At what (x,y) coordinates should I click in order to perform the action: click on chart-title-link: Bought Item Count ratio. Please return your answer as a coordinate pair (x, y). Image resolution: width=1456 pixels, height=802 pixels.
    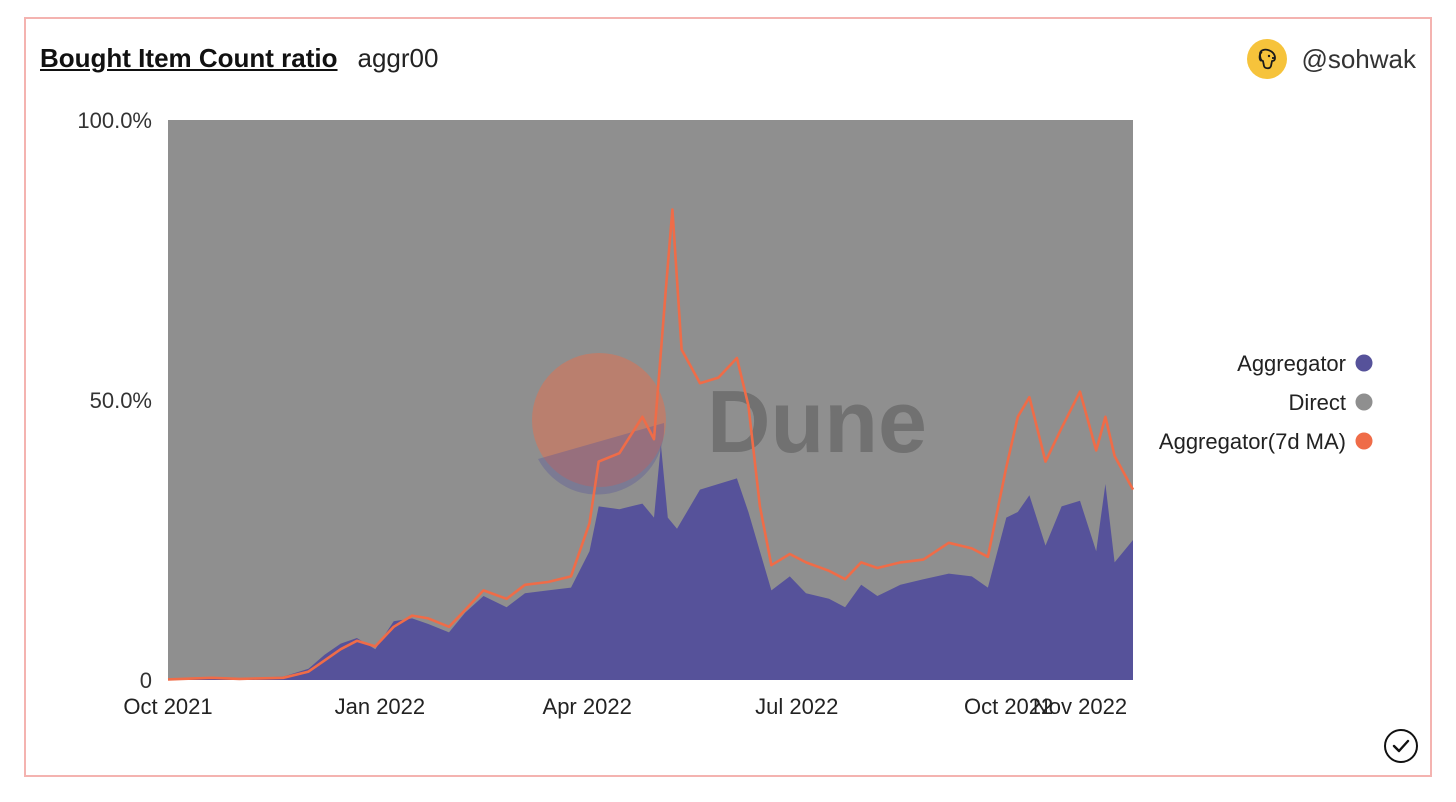
    Looking at the image, I should click on (189, 58).